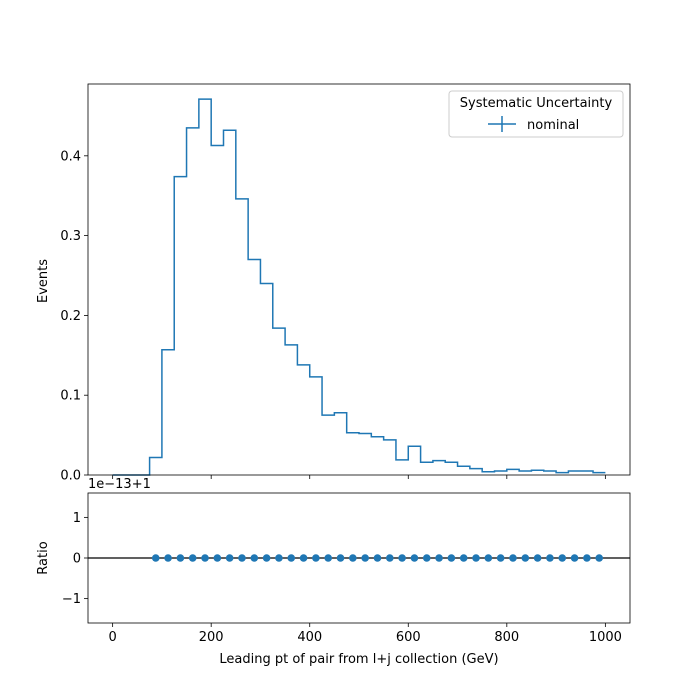 The image size is (700, 700). Describe the element at coordinates (70, 316) in the screenshot. I see `main-y-tick-label: 0.2` at that location.